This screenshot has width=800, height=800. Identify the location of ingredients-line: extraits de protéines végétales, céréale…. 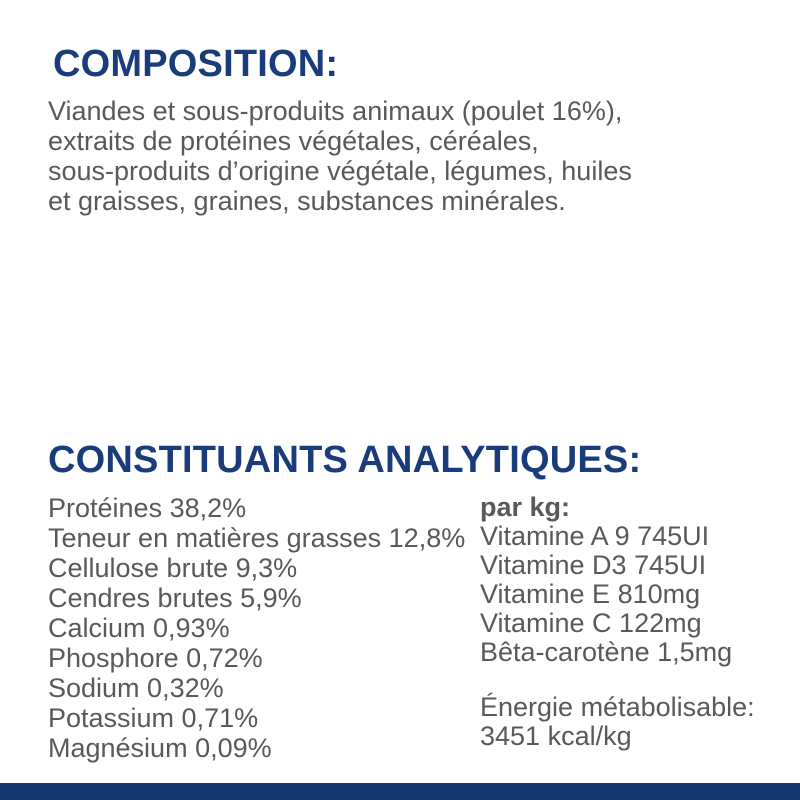
(293, 141).